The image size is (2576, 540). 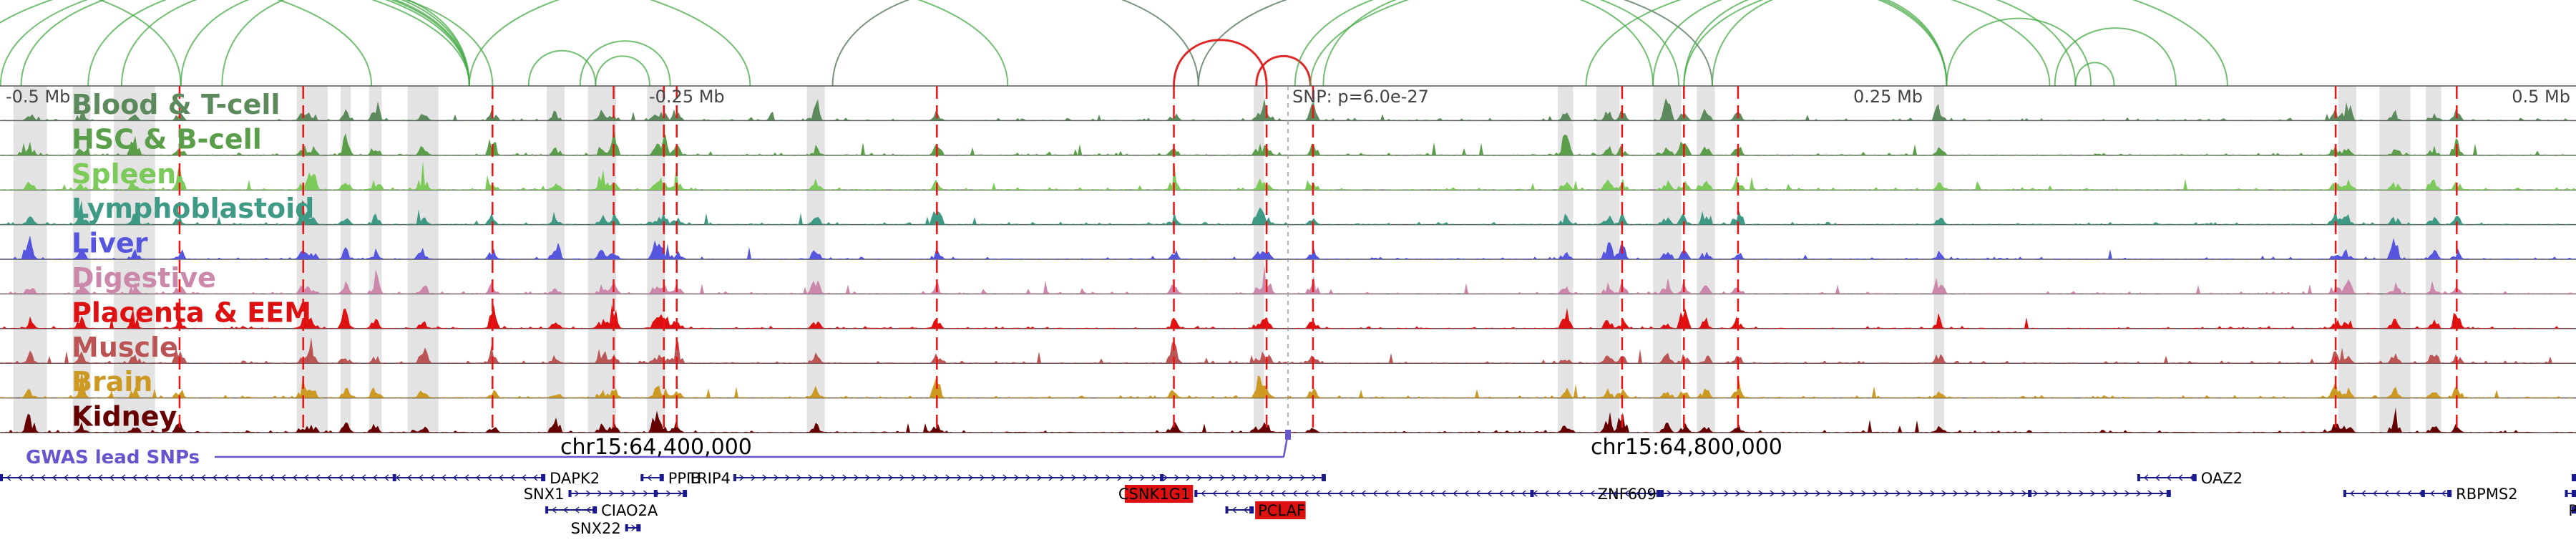 I want to click on gene-ppib: PPIB, so click(x=670, y=479).